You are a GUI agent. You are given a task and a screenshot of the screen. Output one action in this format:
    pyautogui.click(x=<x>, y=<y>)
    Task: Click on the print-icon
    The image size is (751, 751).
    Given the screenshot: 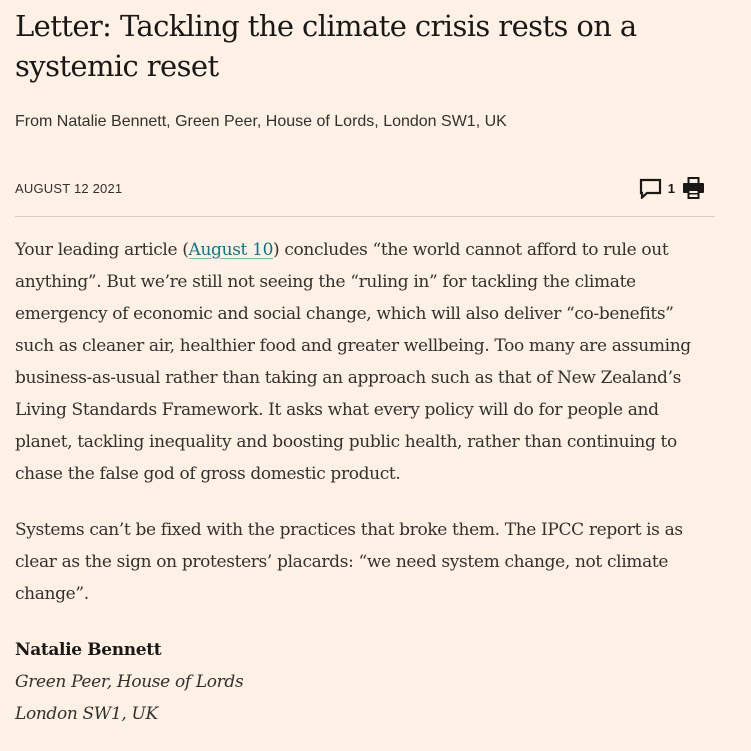 What is the action you would take?
    pyautogui.click(x=693, y=188)
    